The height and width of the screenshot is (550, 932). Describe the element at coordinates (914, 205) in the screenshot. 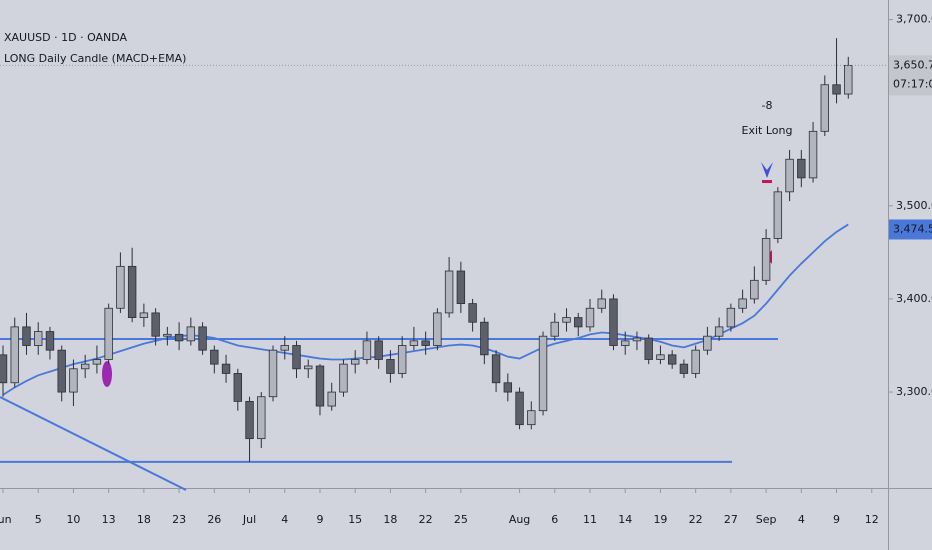

I see `y-tick-label: 3,500.000` at that location.